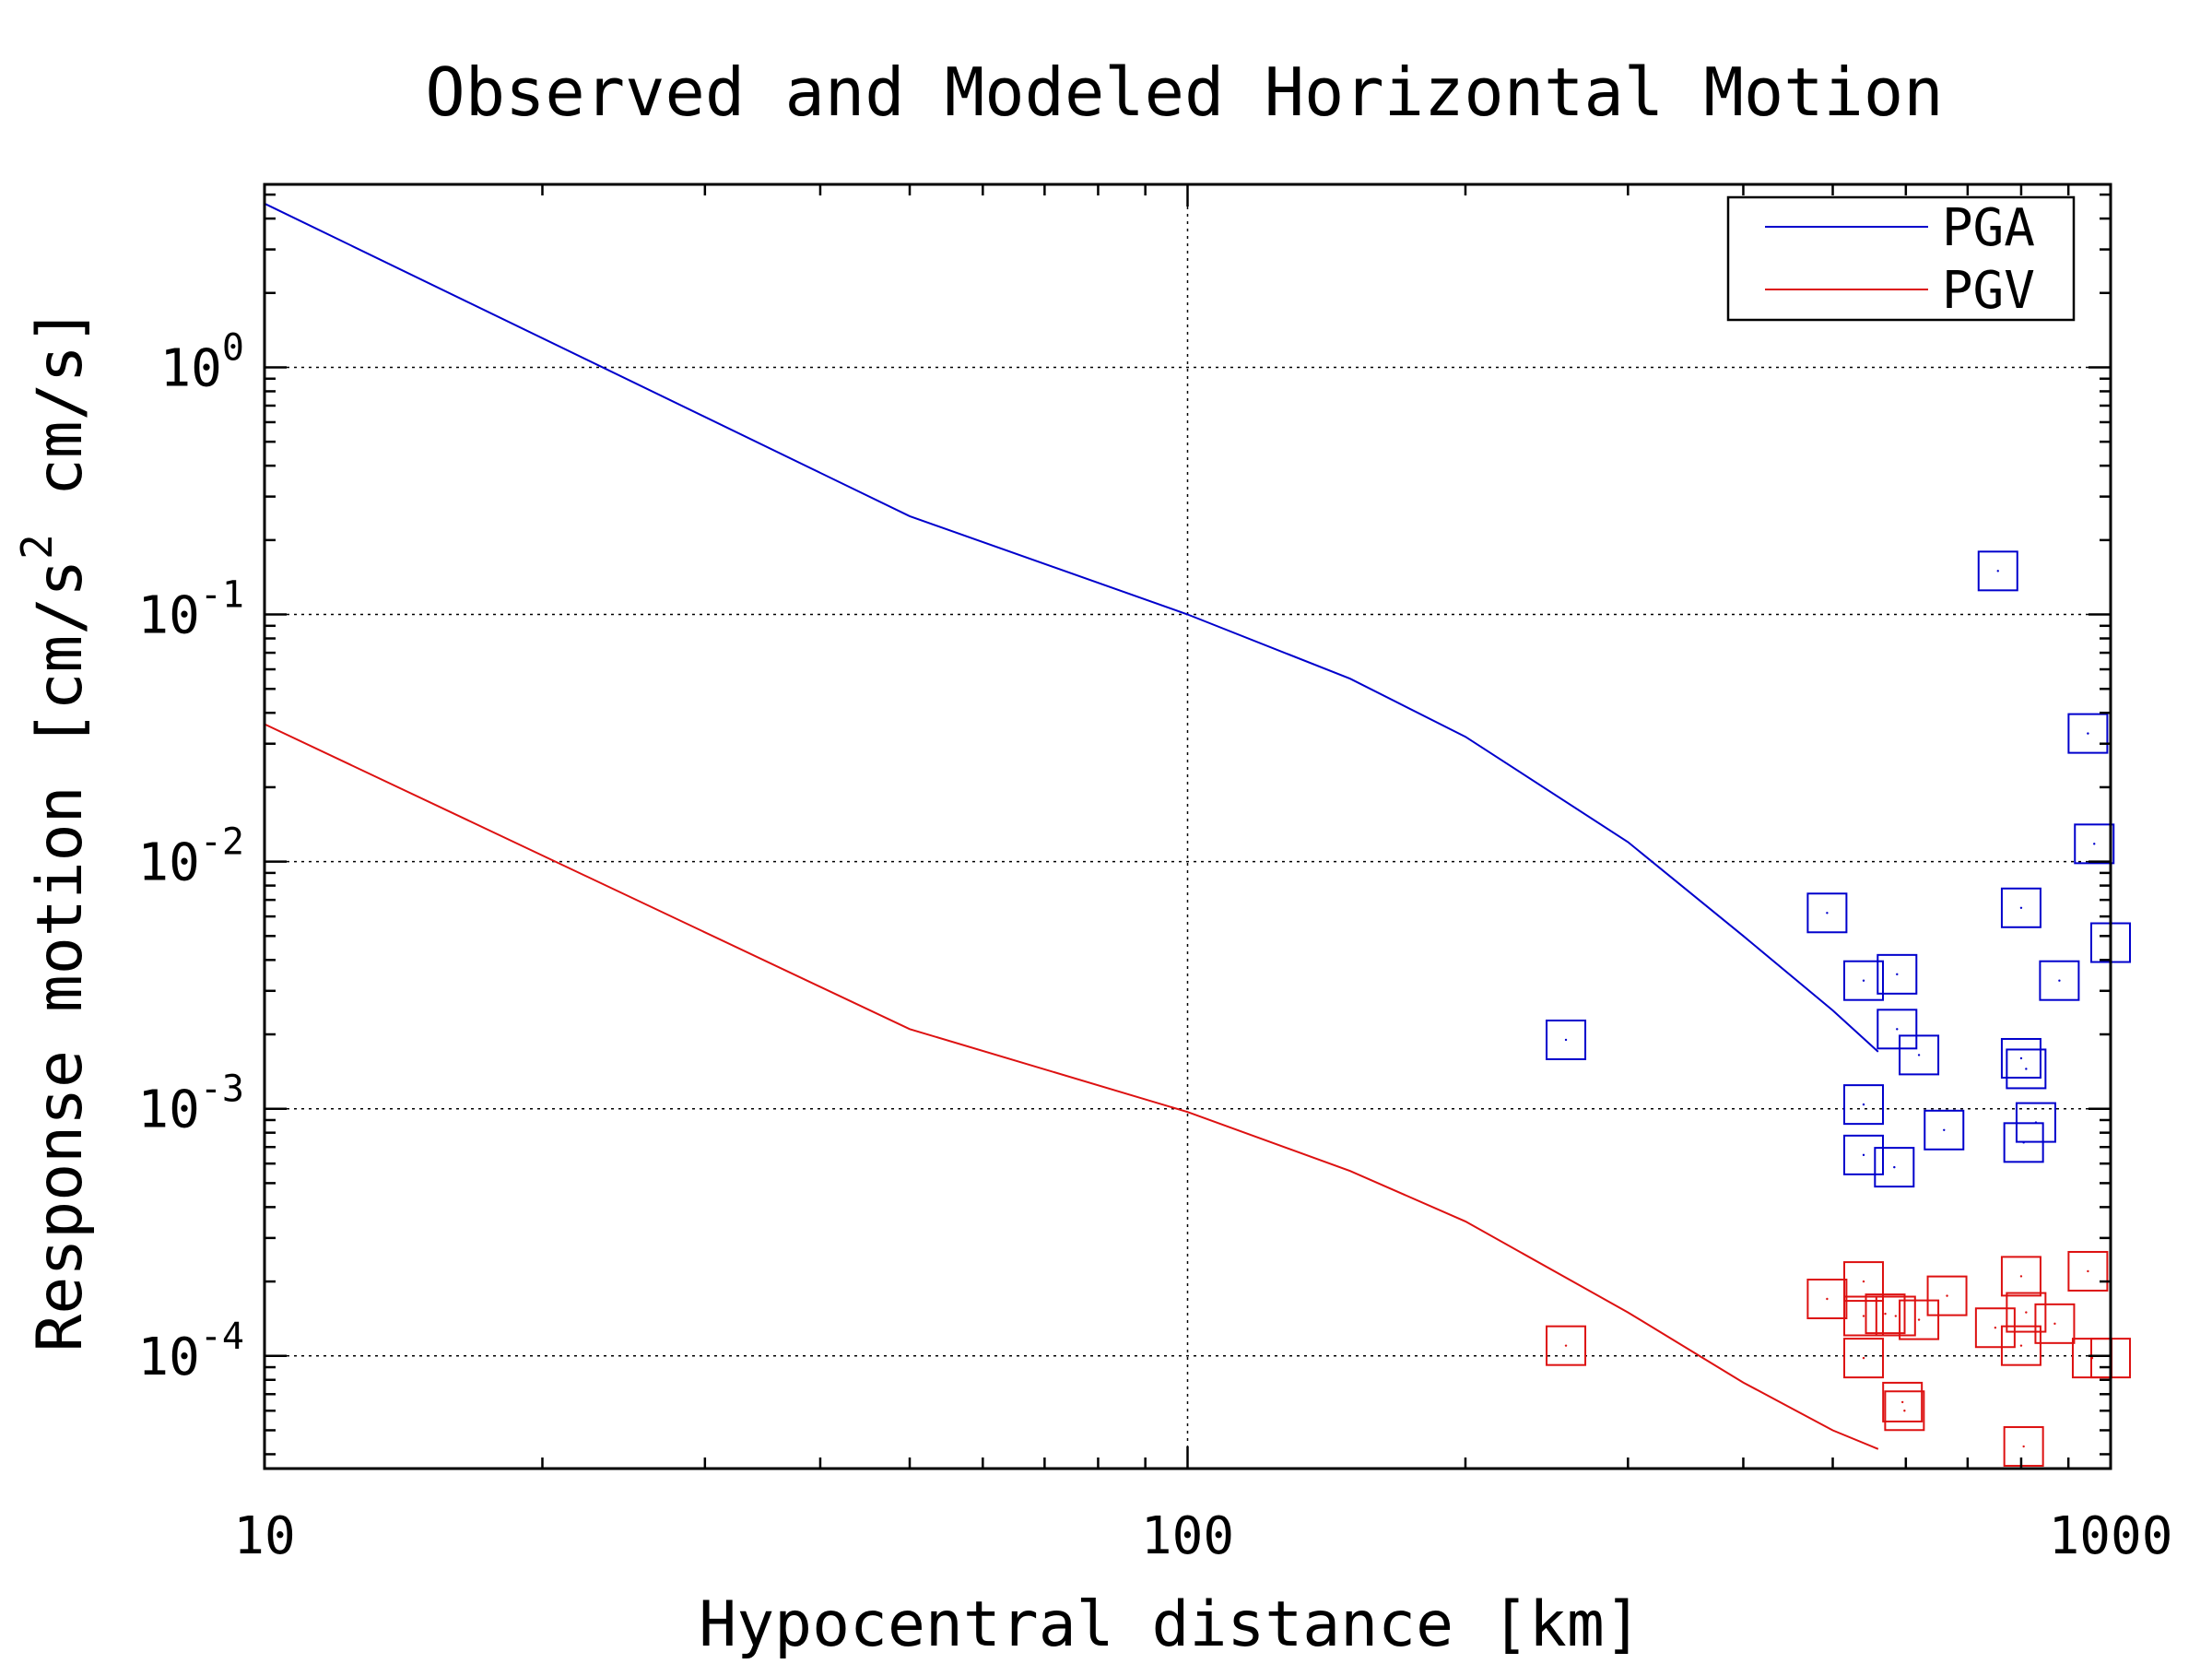 The width and height of the screenshot is (2212, 1664). Describe the element at coordinates (1838, 1009) in the screenshot. I see `observed-markers` at that location.